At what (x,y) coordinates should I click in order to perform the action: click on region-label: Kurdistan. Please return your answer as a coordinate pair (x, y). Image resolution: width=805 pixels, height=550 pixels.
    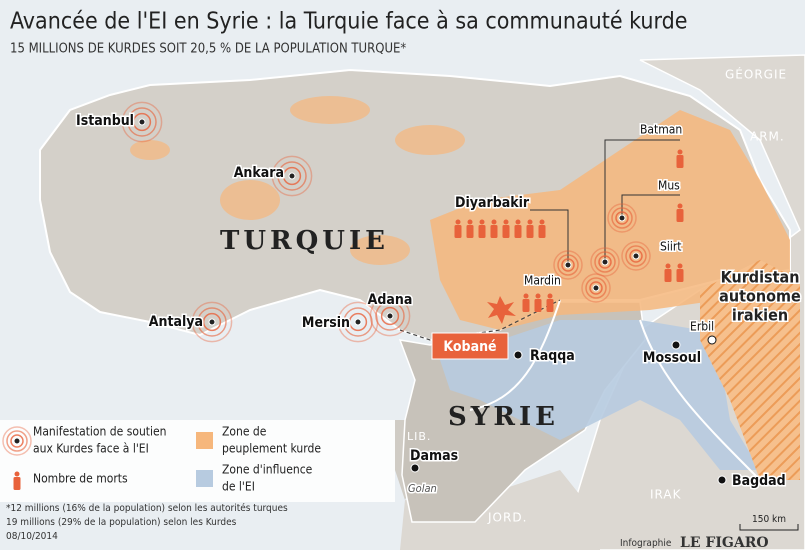
    Looking at the image, I should click on (760, 277).